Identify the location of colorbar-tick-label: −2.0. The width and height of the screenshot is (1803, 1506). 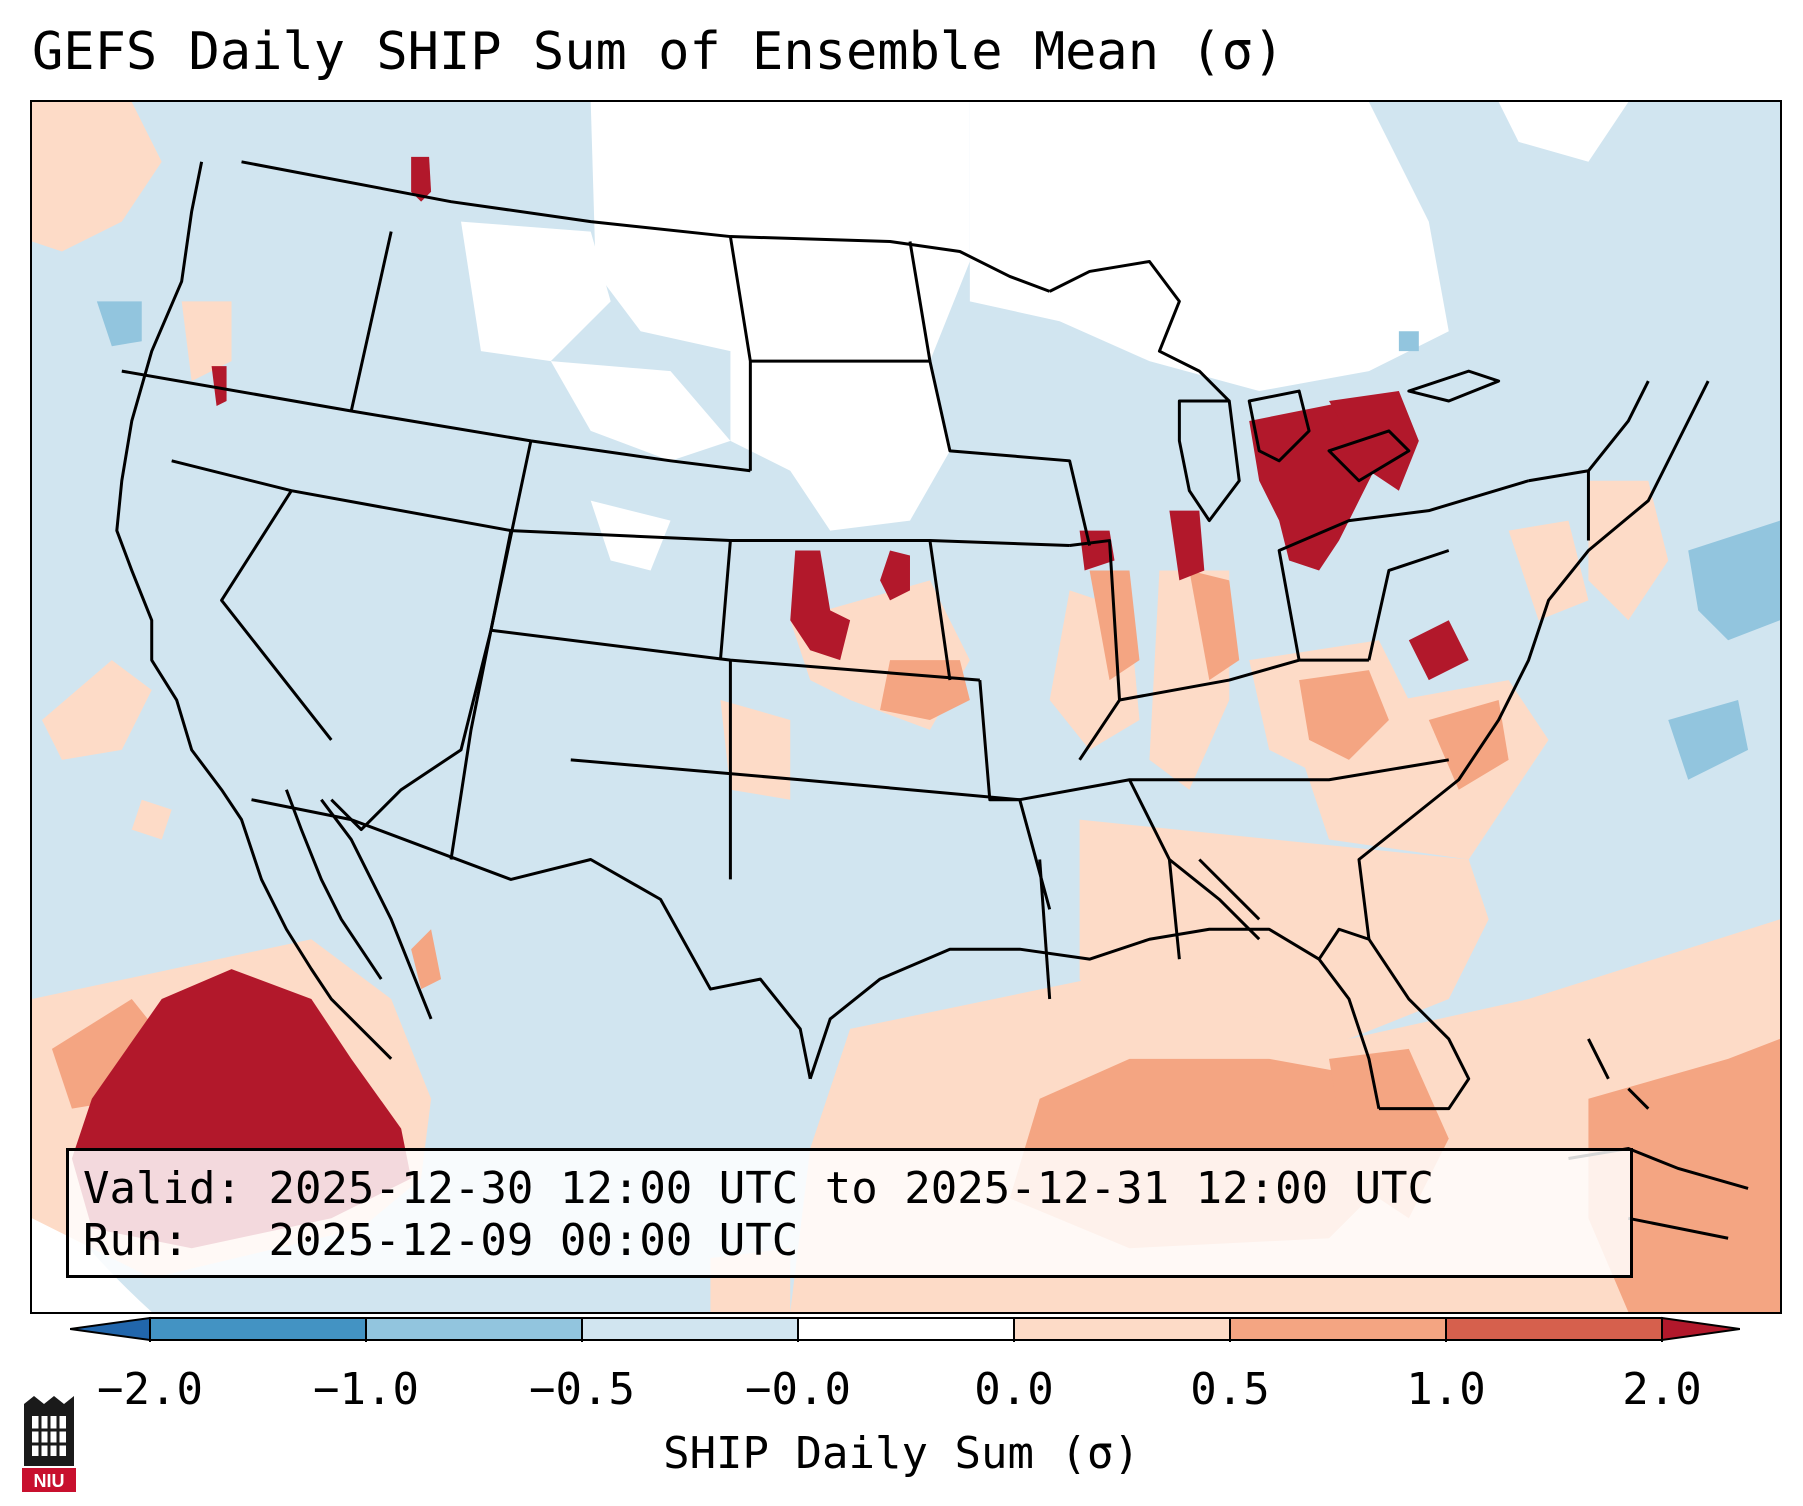
(150, 1389).